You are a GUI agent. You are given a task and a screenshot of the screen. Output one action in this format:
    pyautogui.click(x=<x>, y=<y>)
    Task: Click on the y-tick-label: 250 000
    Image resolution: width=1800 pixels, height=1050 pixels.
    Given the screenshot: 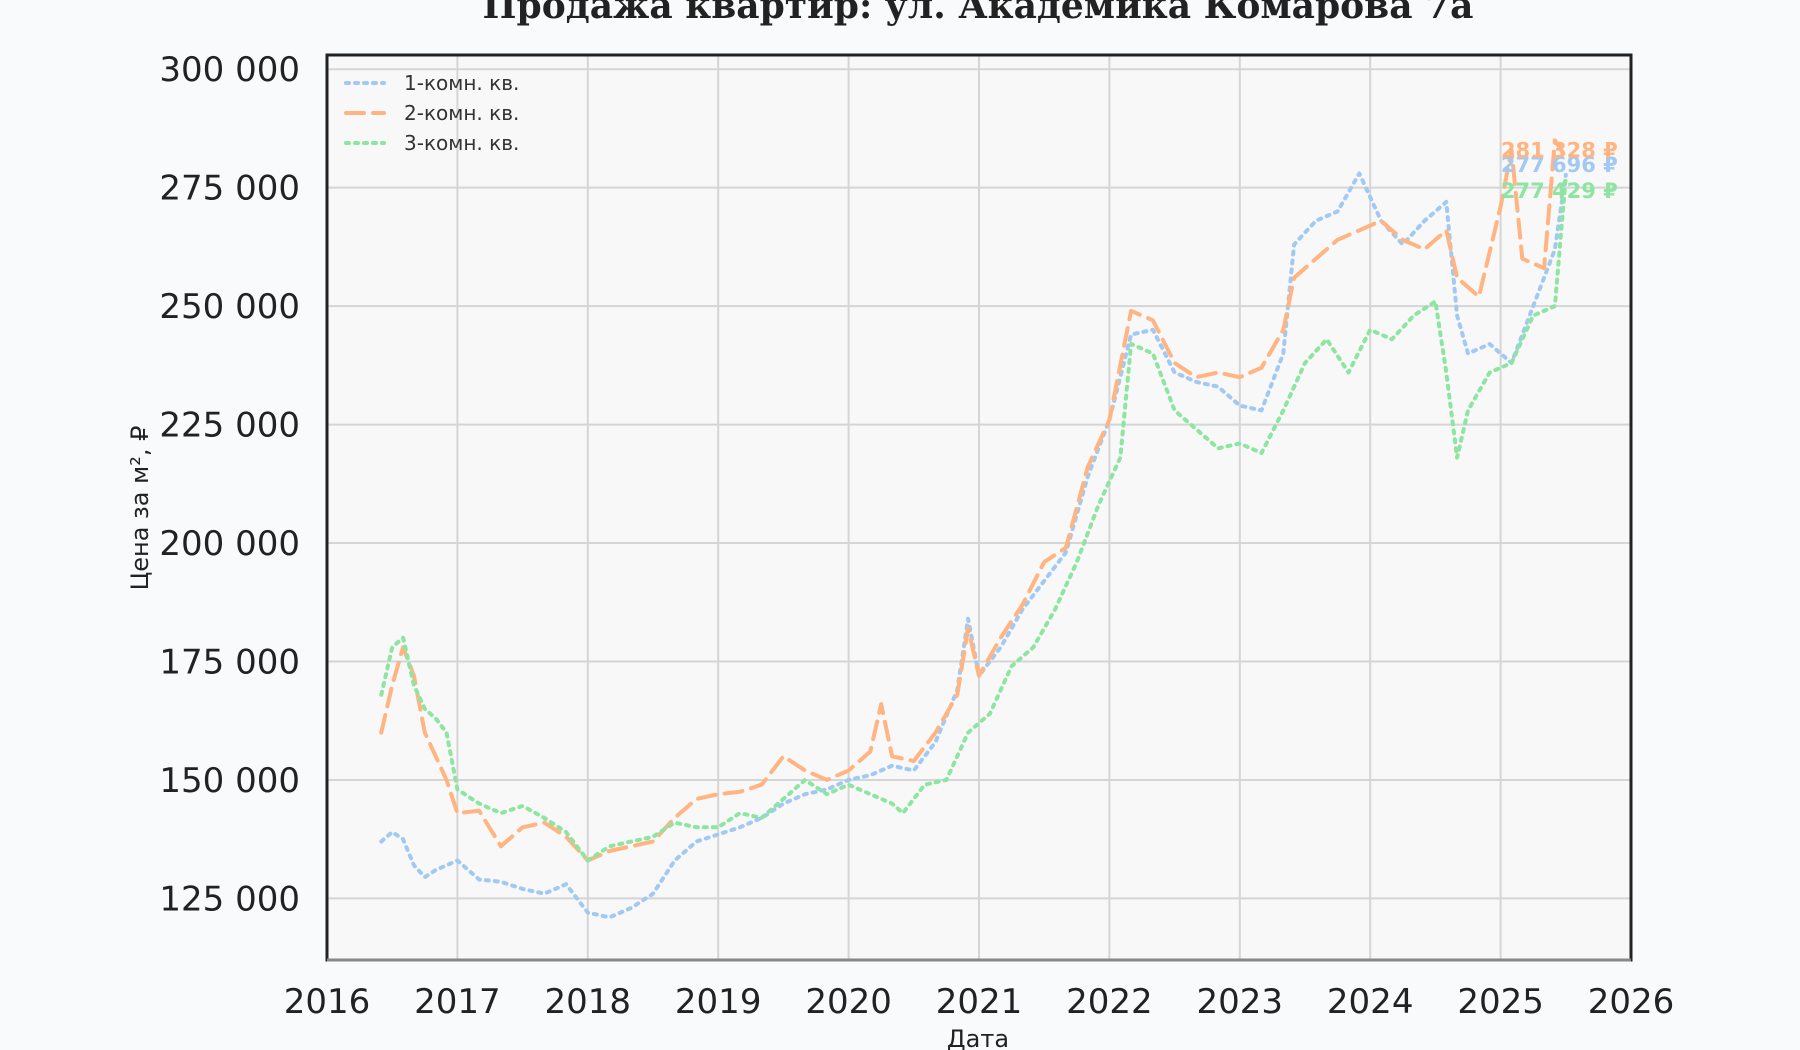 What is the action you would take?
    pyautogui.click(x=229, y=307)
    